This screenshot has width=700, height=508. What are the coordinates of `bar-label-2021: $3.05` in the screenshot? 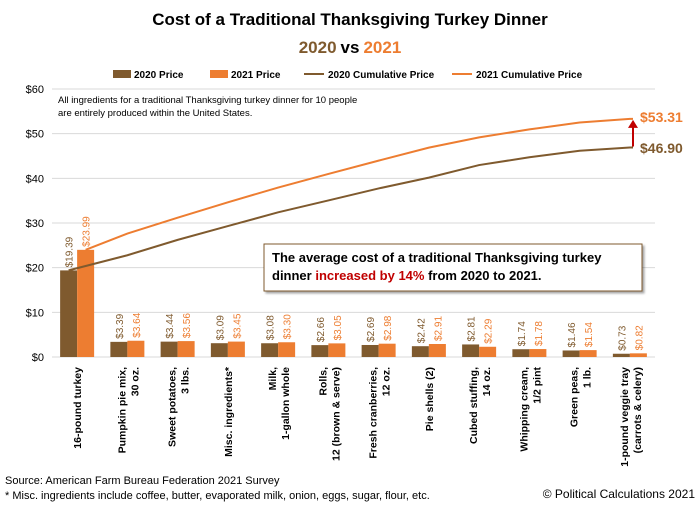 It's located at (338, 327).